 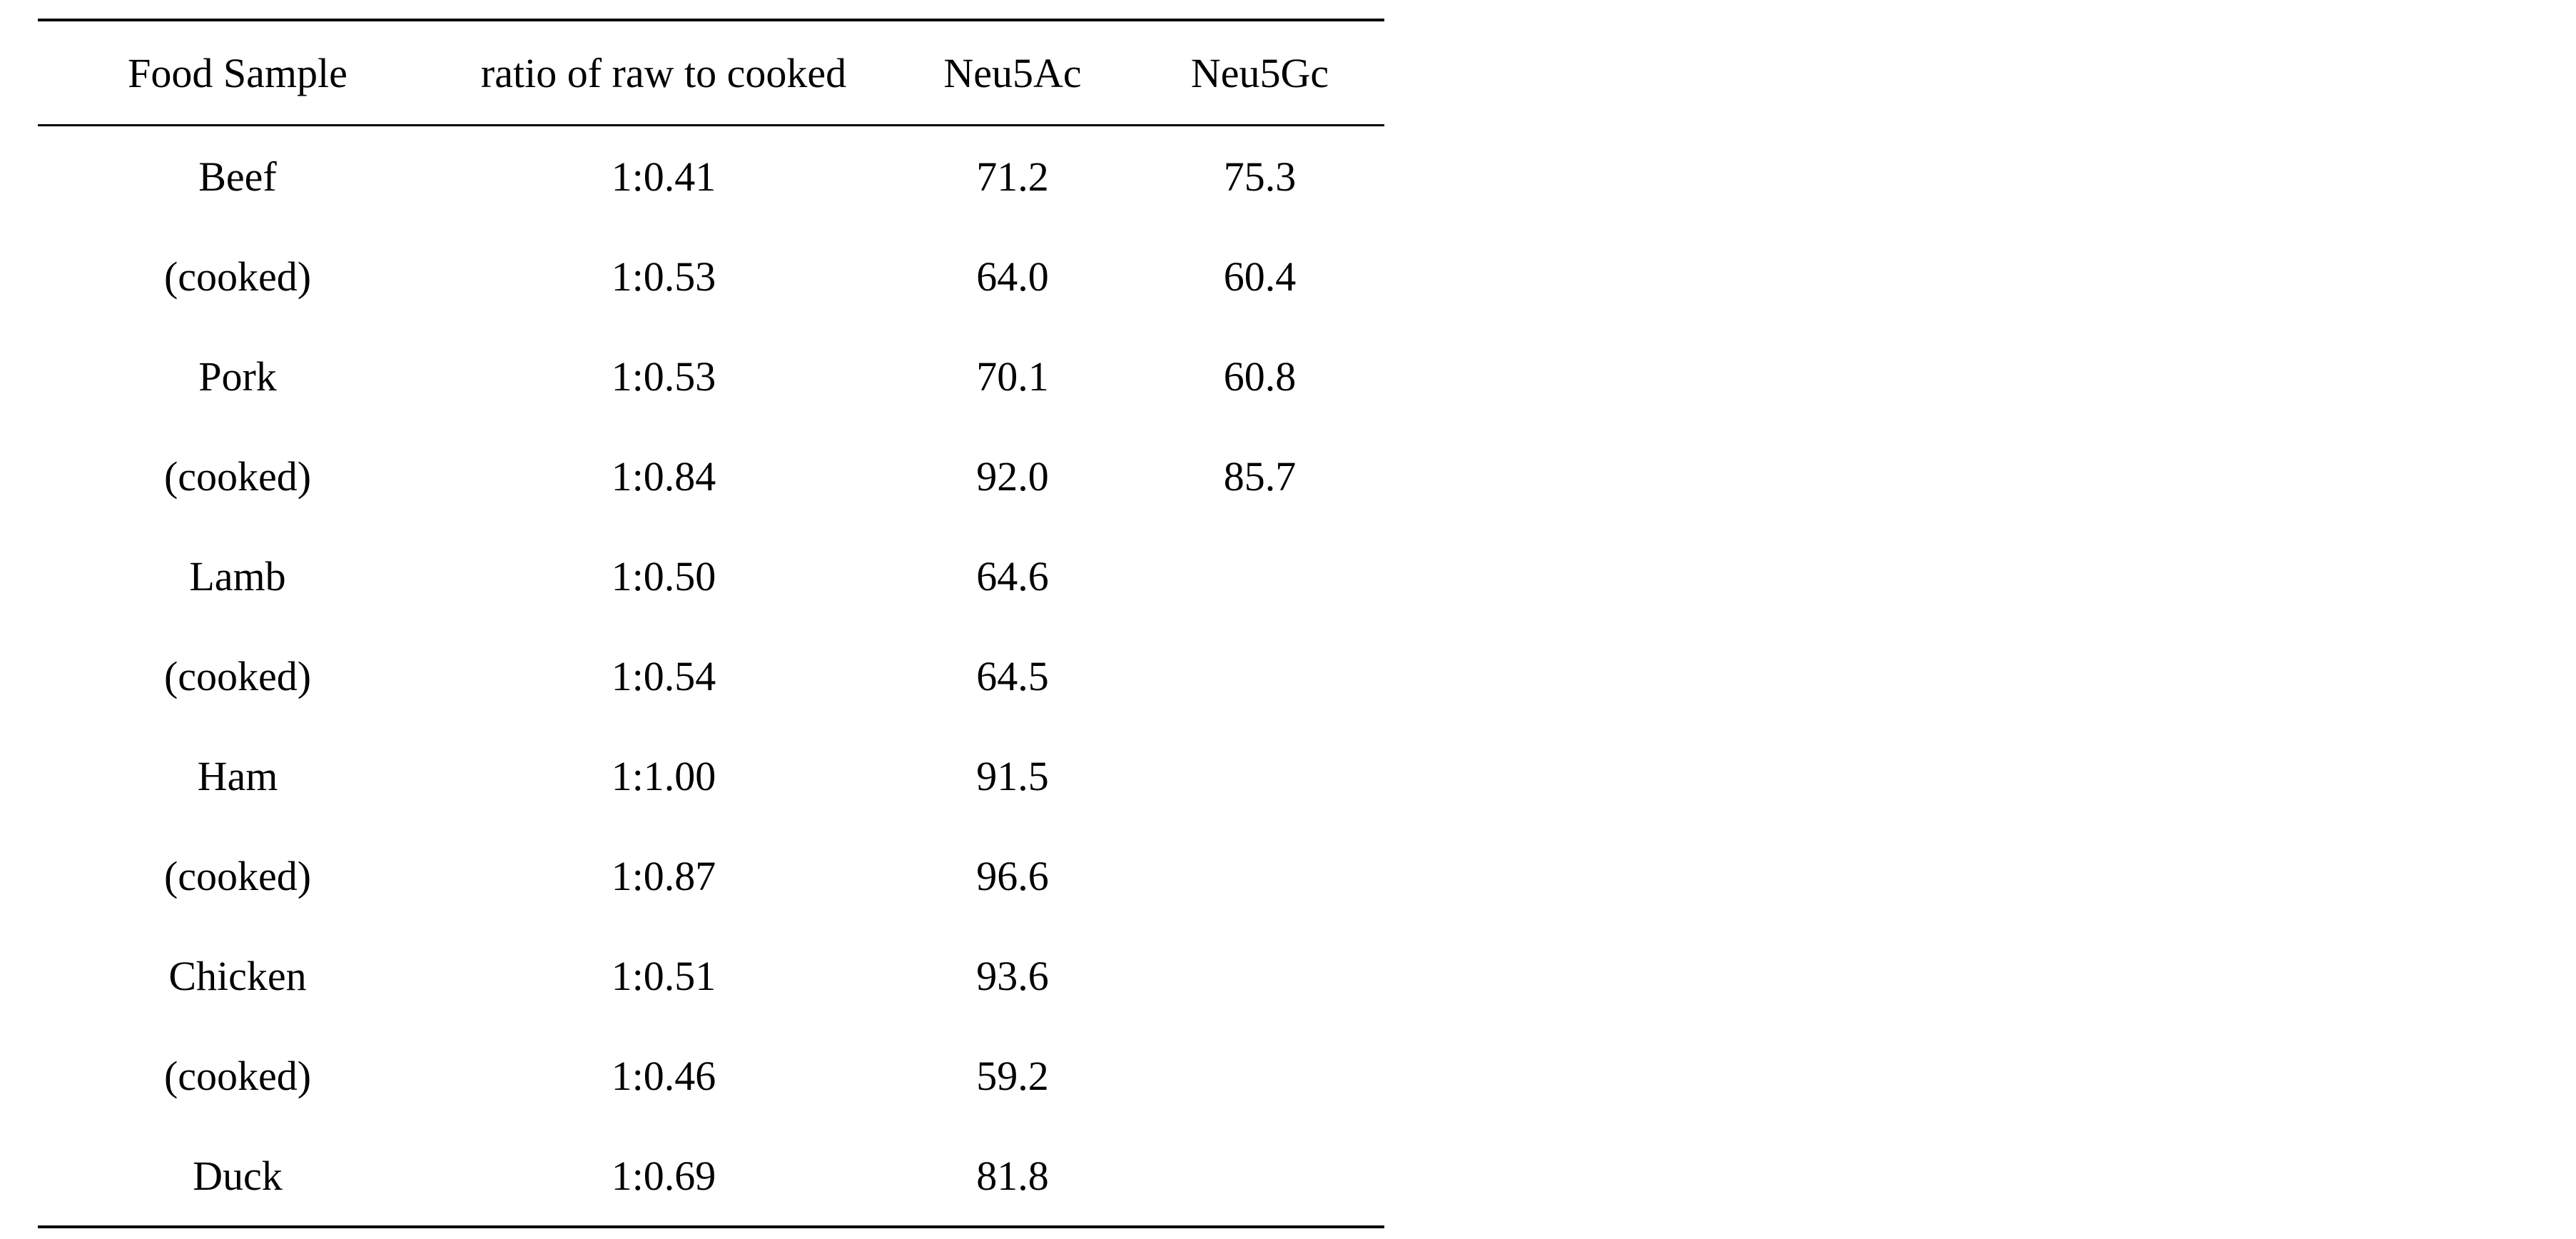 What do you see at coordinates (663, 875) in the screenshot?
I see `cell-ratio: 1:0.87` at bounding box center [663, 875].